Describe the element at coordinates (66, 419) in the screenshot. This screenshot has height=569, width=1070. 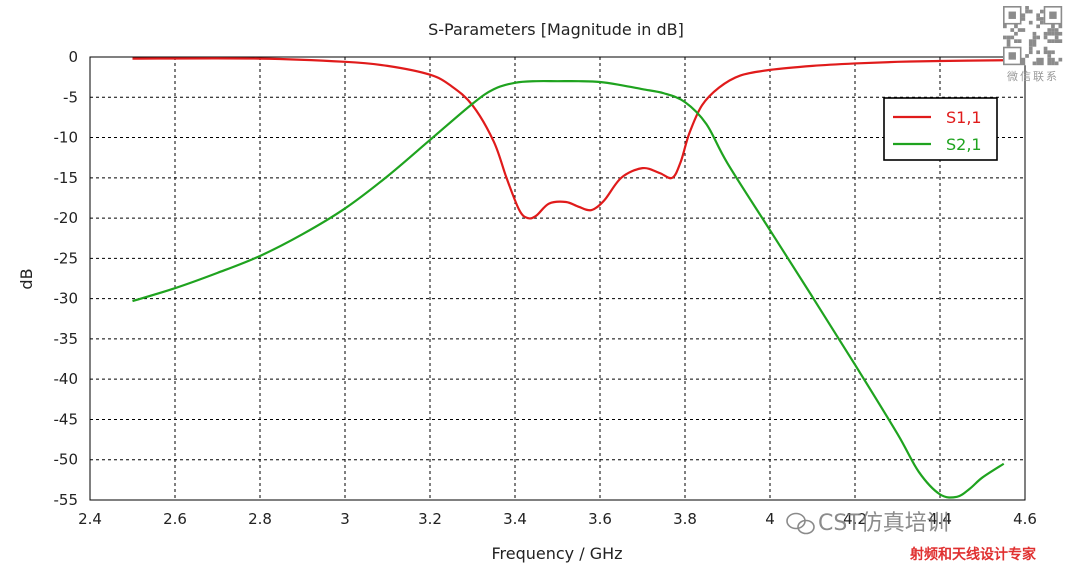
I see `y-tick-label: -45` at that location.